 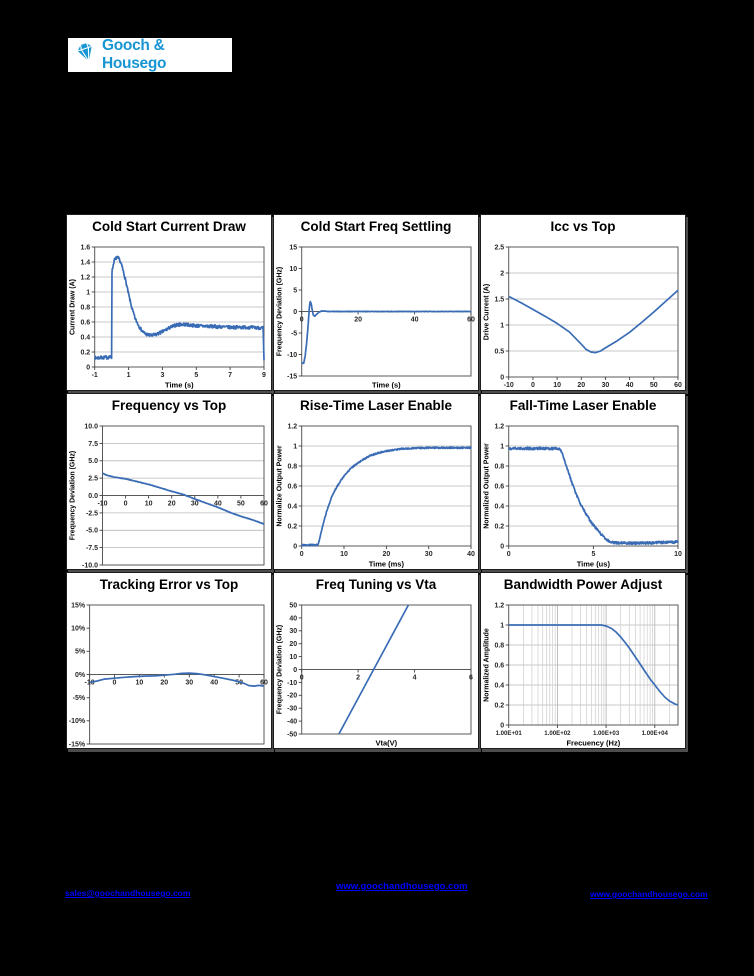 What do you see at coordinates (76, 744) in the screenshot?
I see `svg-text: -15%` at bounding box center [76, 744].